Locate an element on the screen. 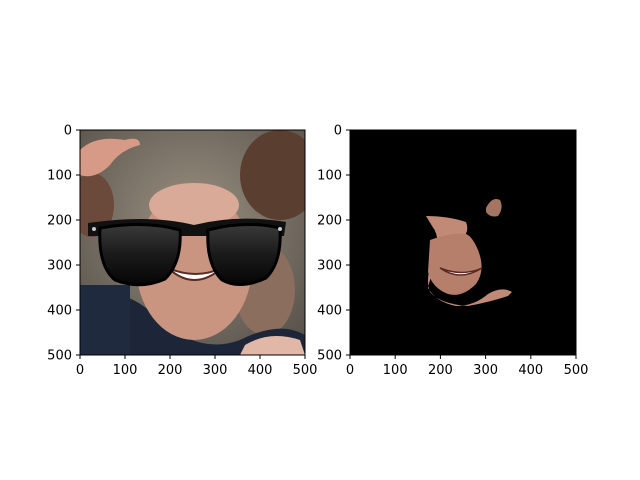  y-tick-label-left-3: 300 is located at coordinates (59, 266).